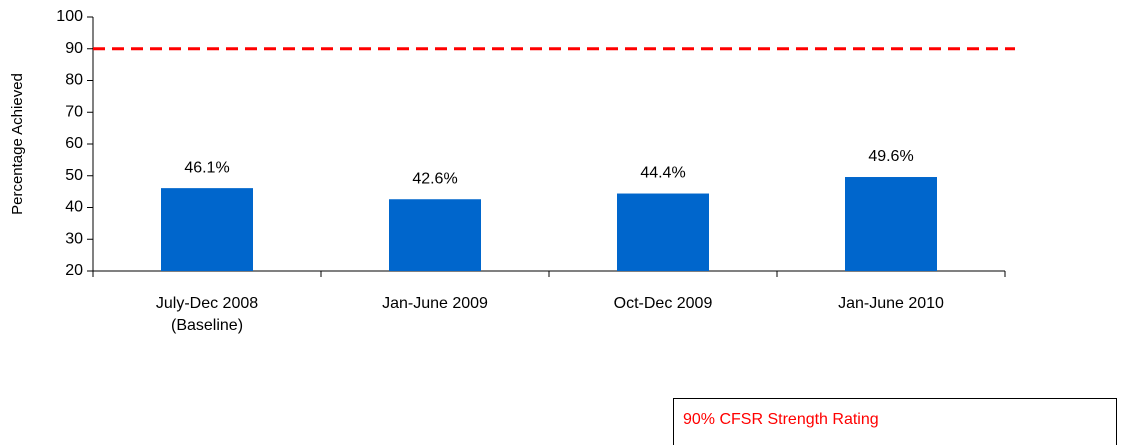 The height and width of the screenshot is (445, 1128). What do you see at coordinates (74, 238) in the screenshot?
I see `y-tick-label: 30` at bounding box center [74, 238].